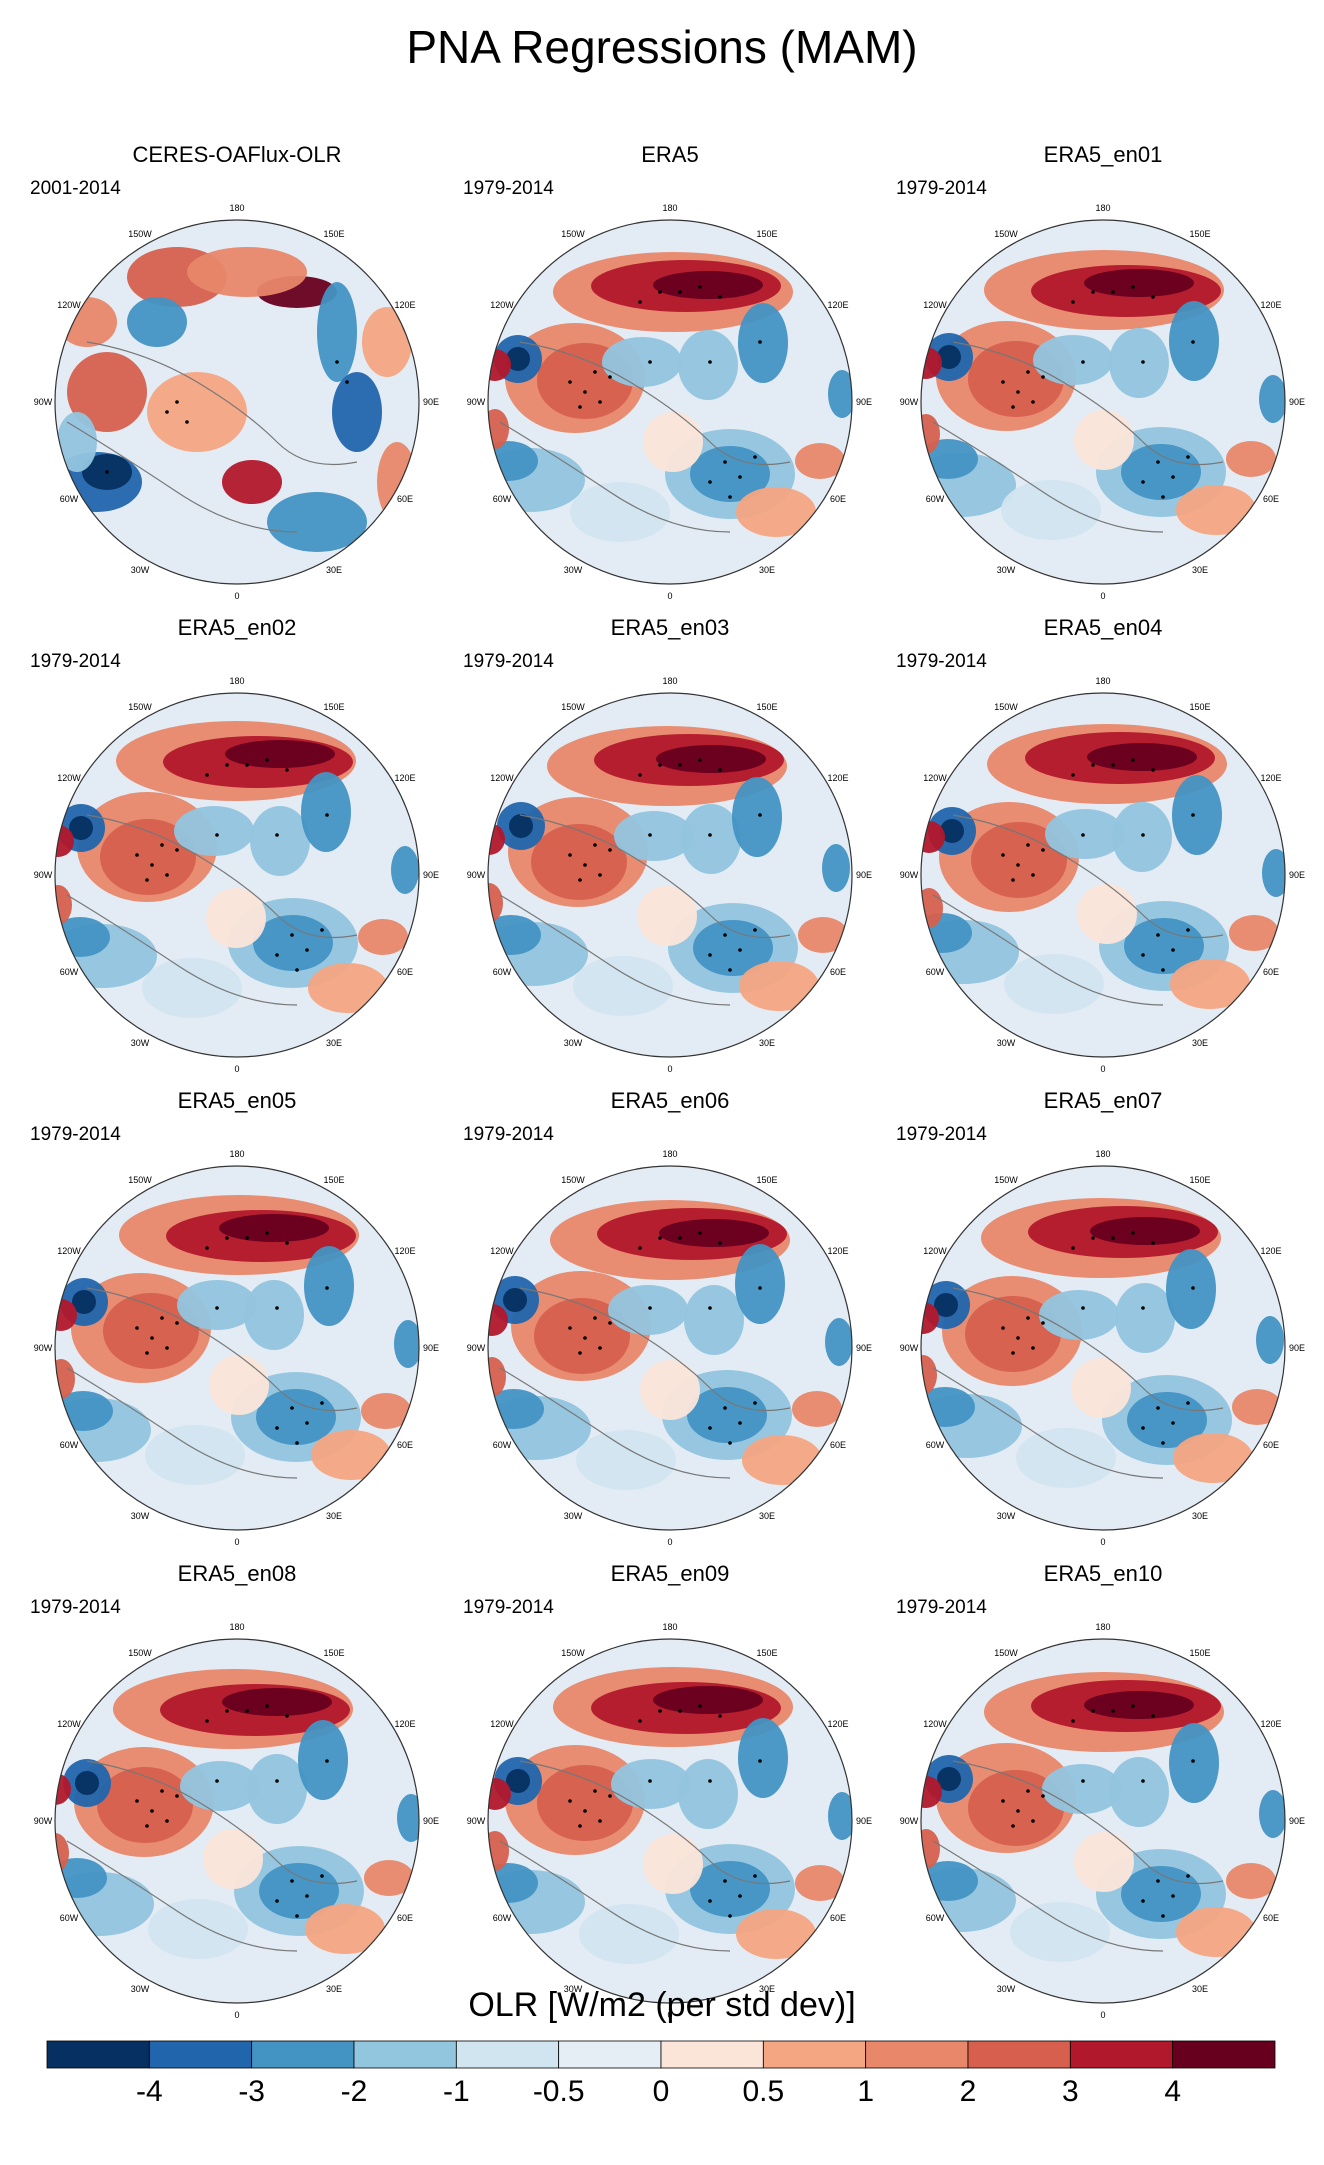  Describe the element at coordinates (968, 2091) in the screenshot. I see `colorbar-tick-label: 2` at that location.